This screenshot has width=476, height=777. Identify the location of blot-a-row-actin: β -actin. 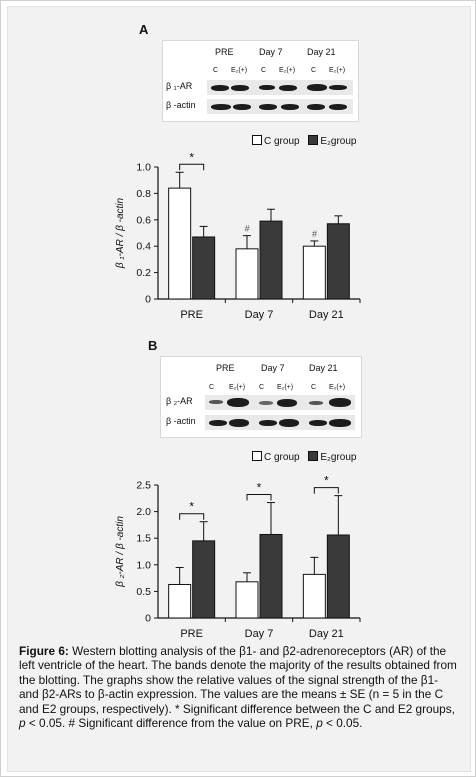
(181, 105).